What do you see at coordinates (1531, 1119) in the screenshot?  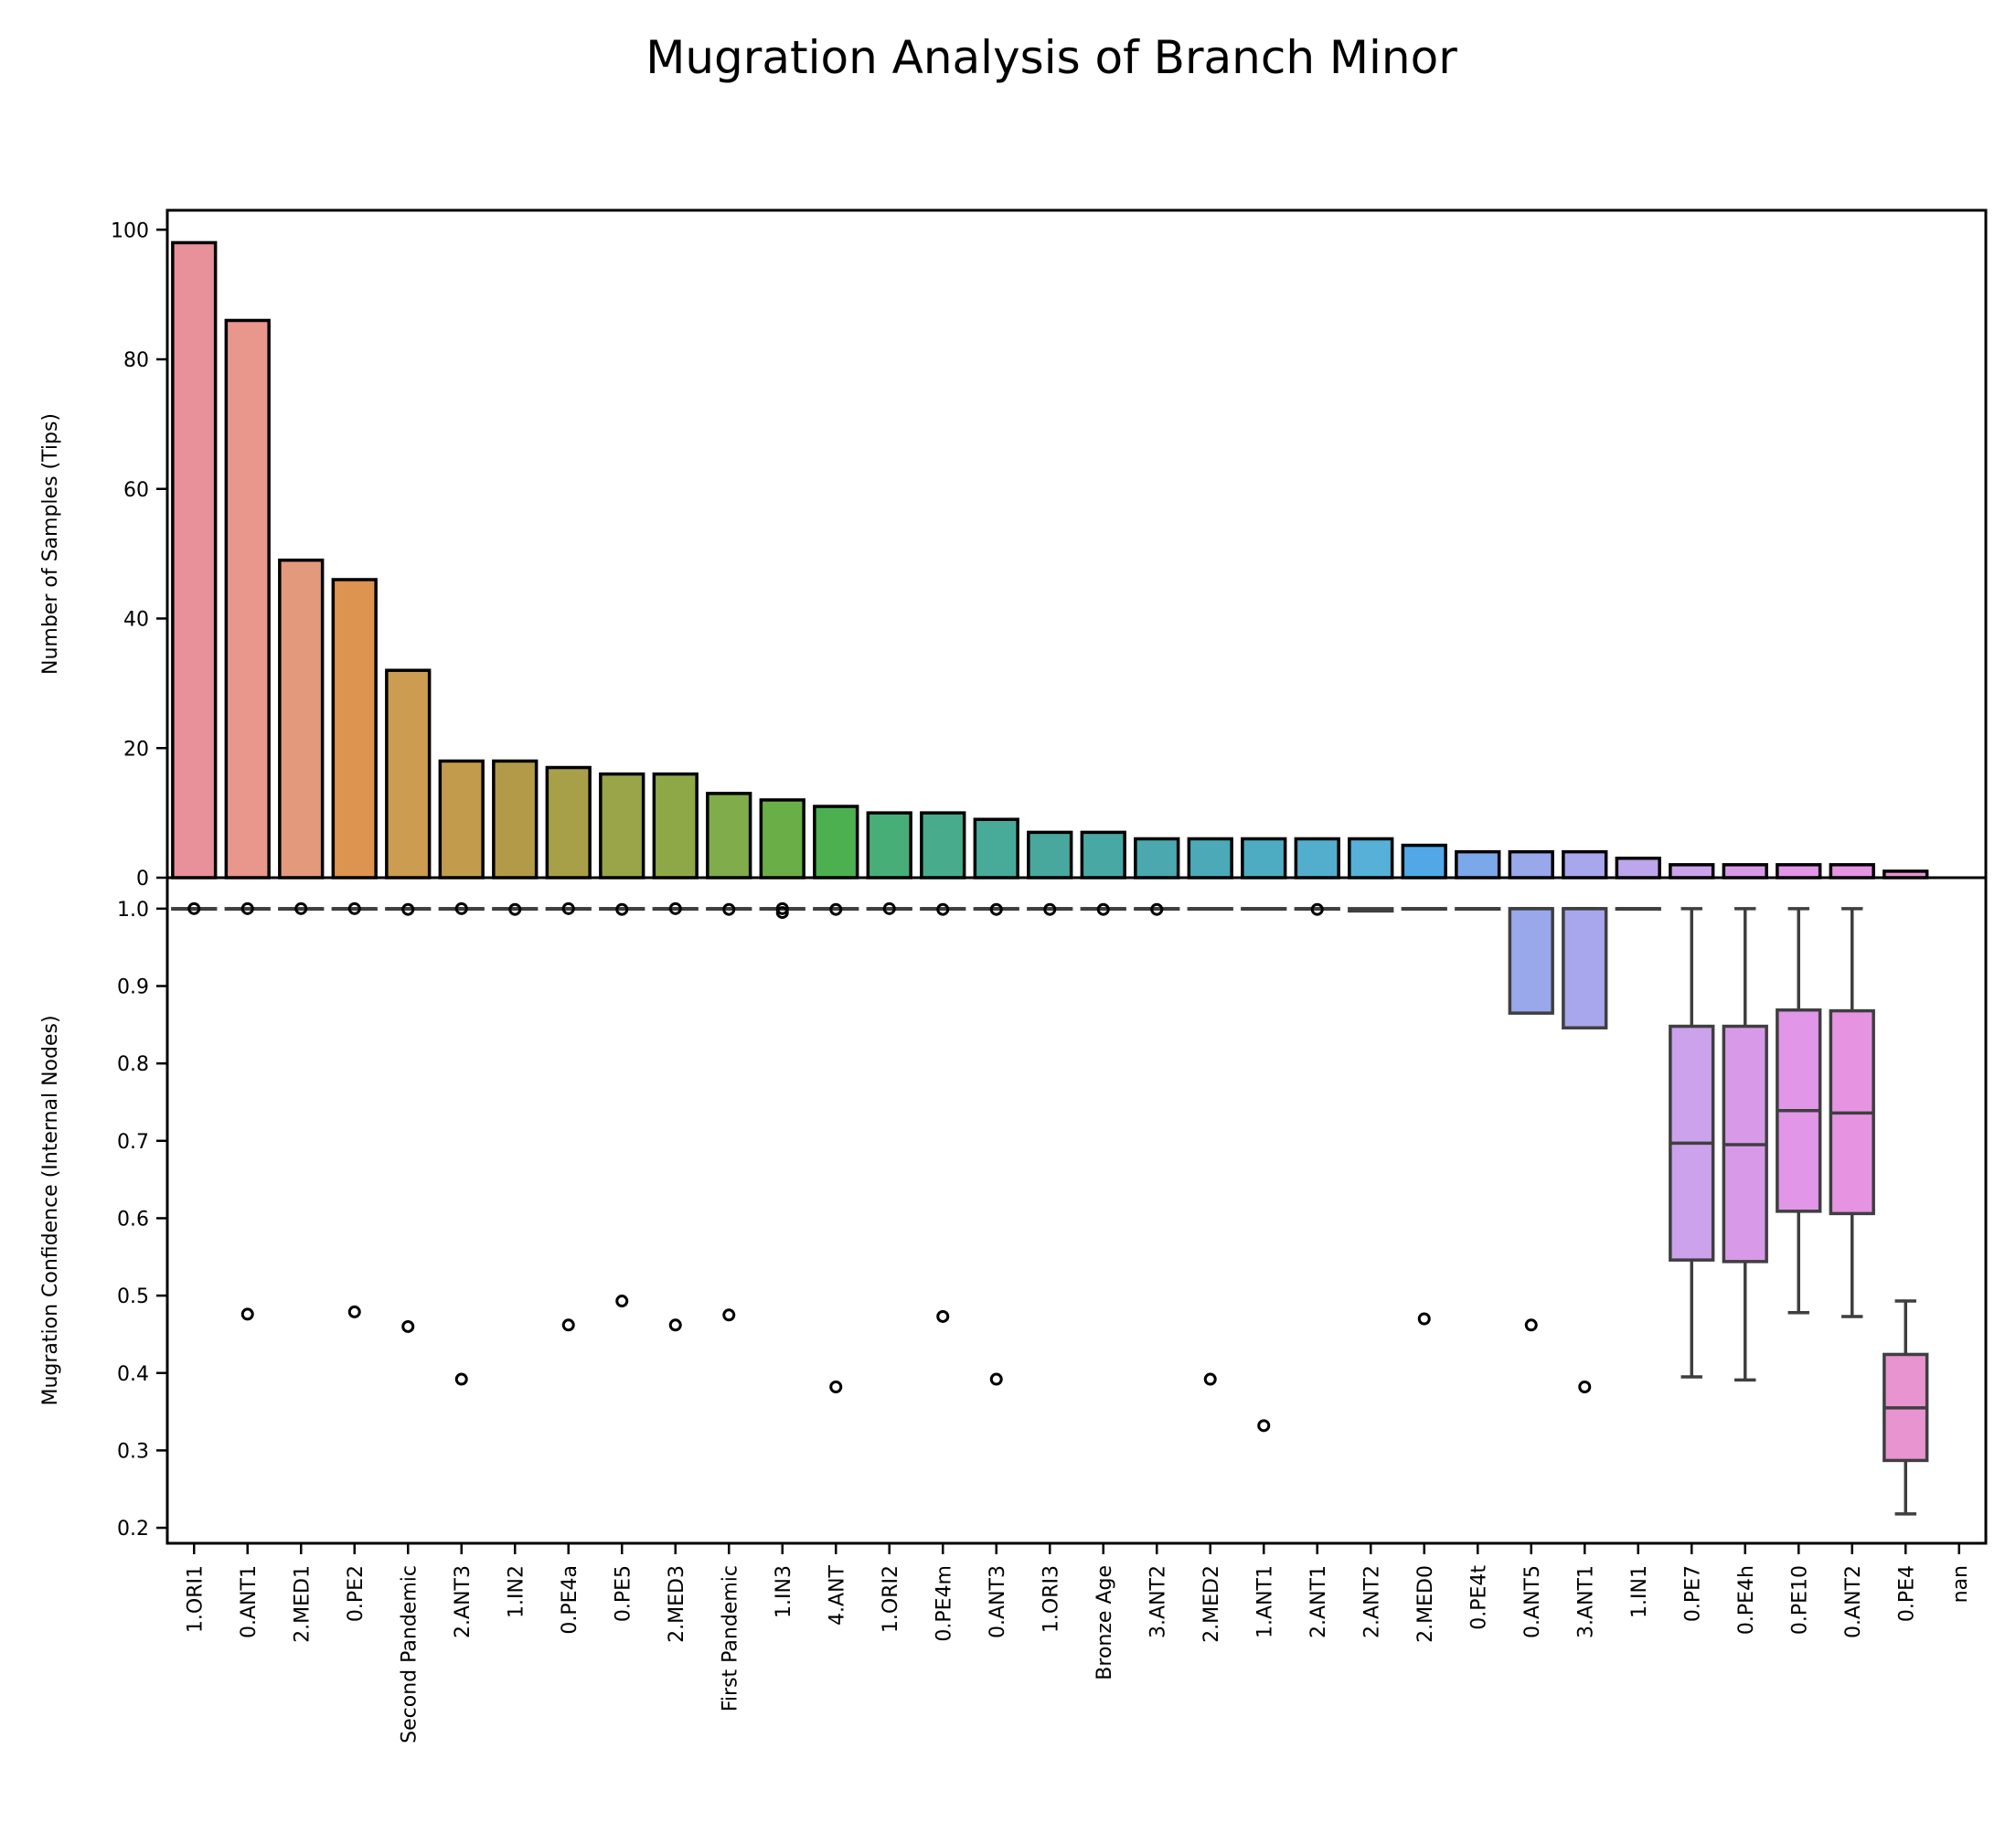 I see `box-0-ant5` at bounding box center [1531, 1119].